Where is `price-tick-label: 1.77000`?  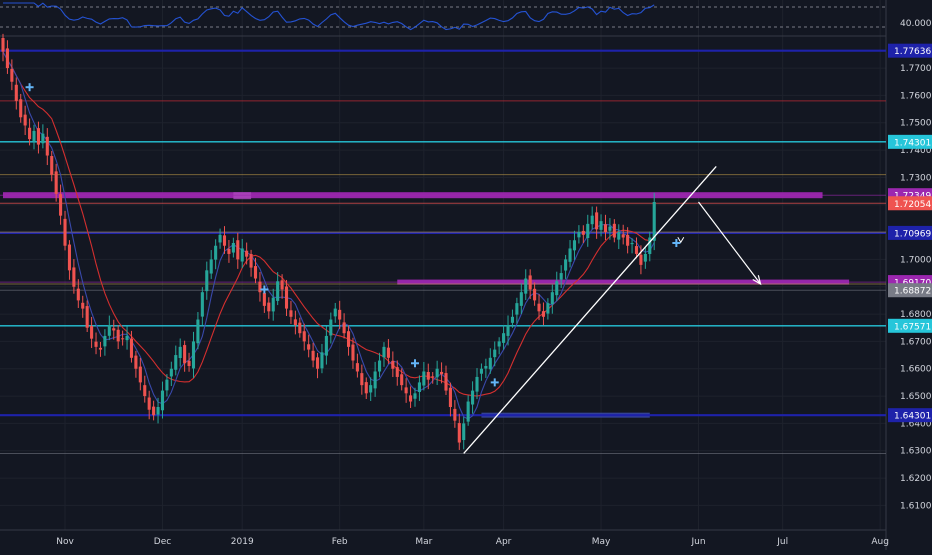 price-tick-label: 1.77000 is located at coordinates (916, 69).